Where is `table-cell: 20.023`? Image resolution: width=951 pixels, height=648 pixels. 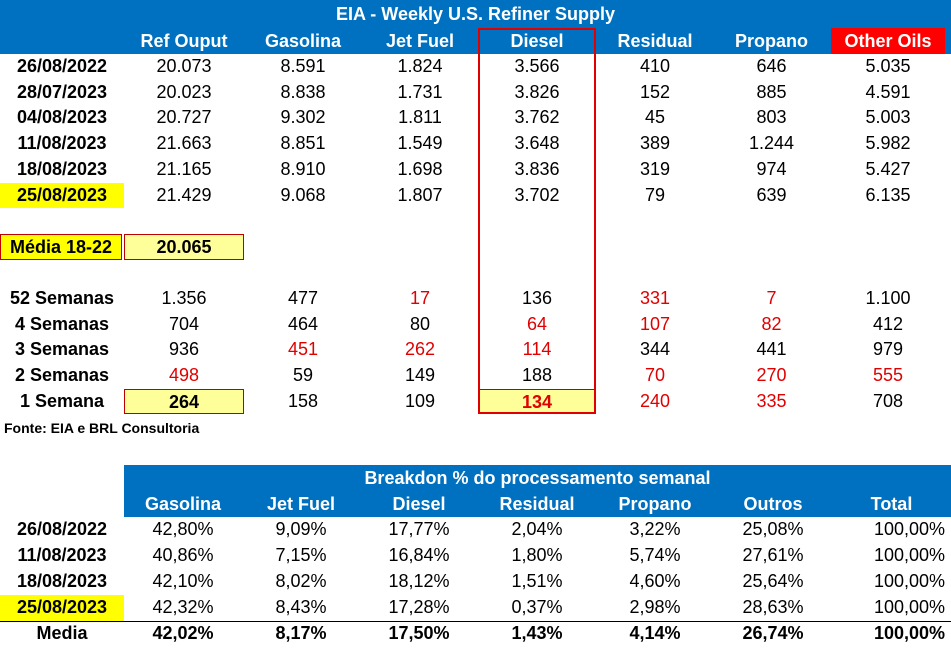 table-cell: 20.023 is located at coordinates (184, 91).